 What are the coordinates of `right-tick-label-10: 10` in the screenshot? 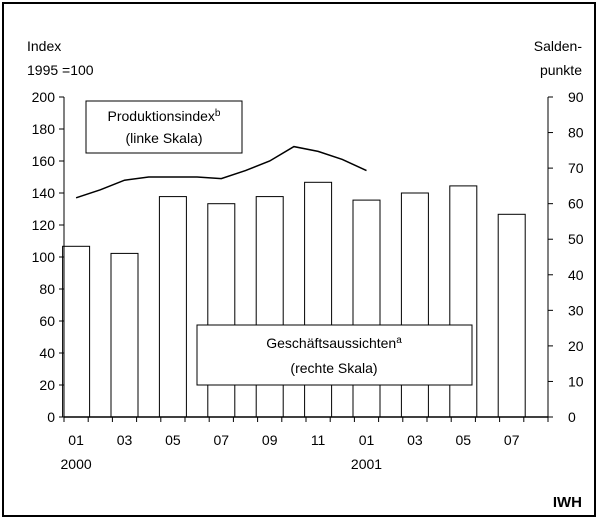 It's located at (576, 381).